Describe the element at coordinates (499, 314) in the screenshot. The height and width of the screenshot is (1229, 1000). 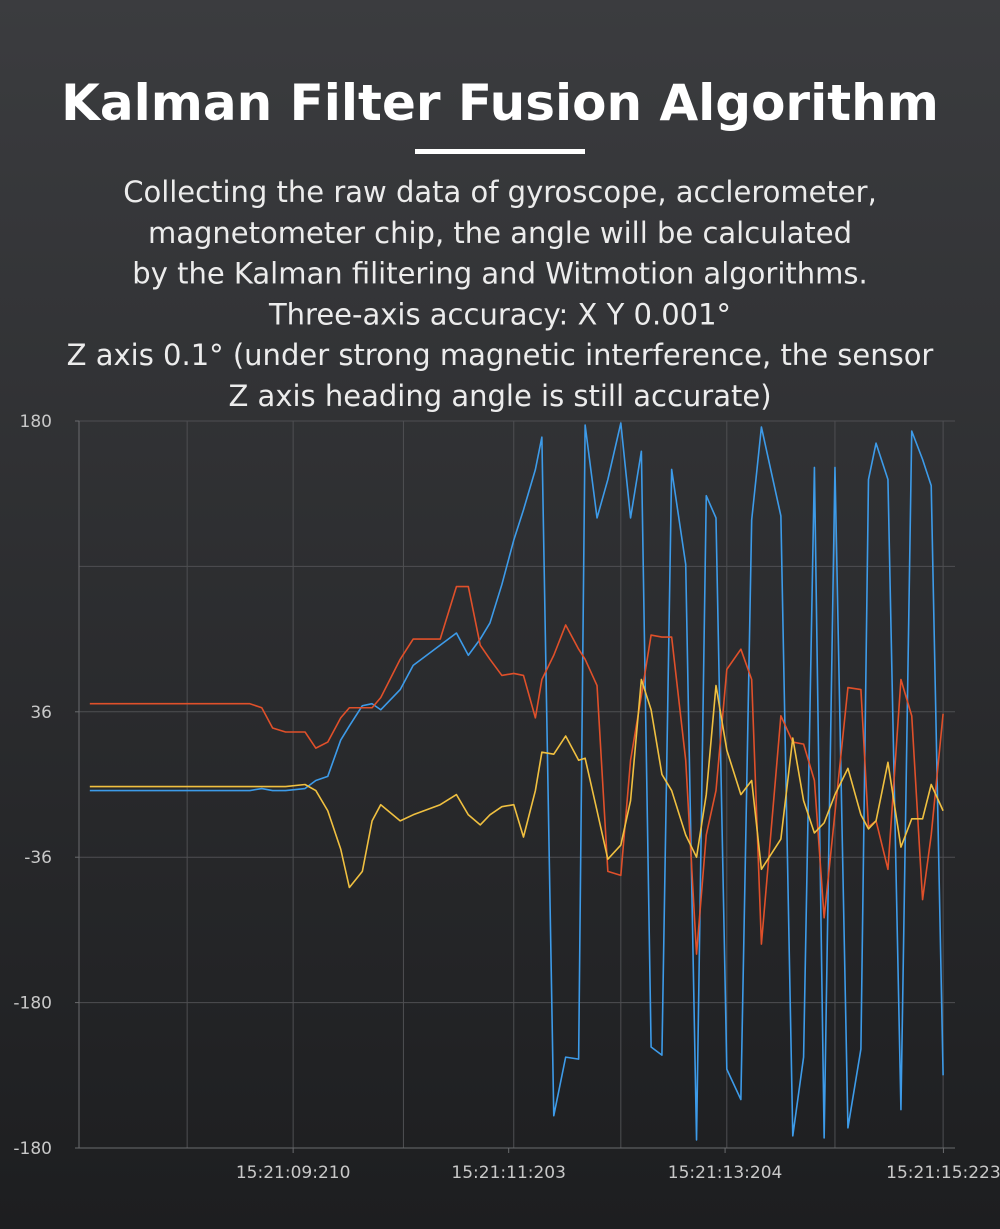
I see `subtitle-line: Three-axis accuracy: X Y 0.001°` at that location.